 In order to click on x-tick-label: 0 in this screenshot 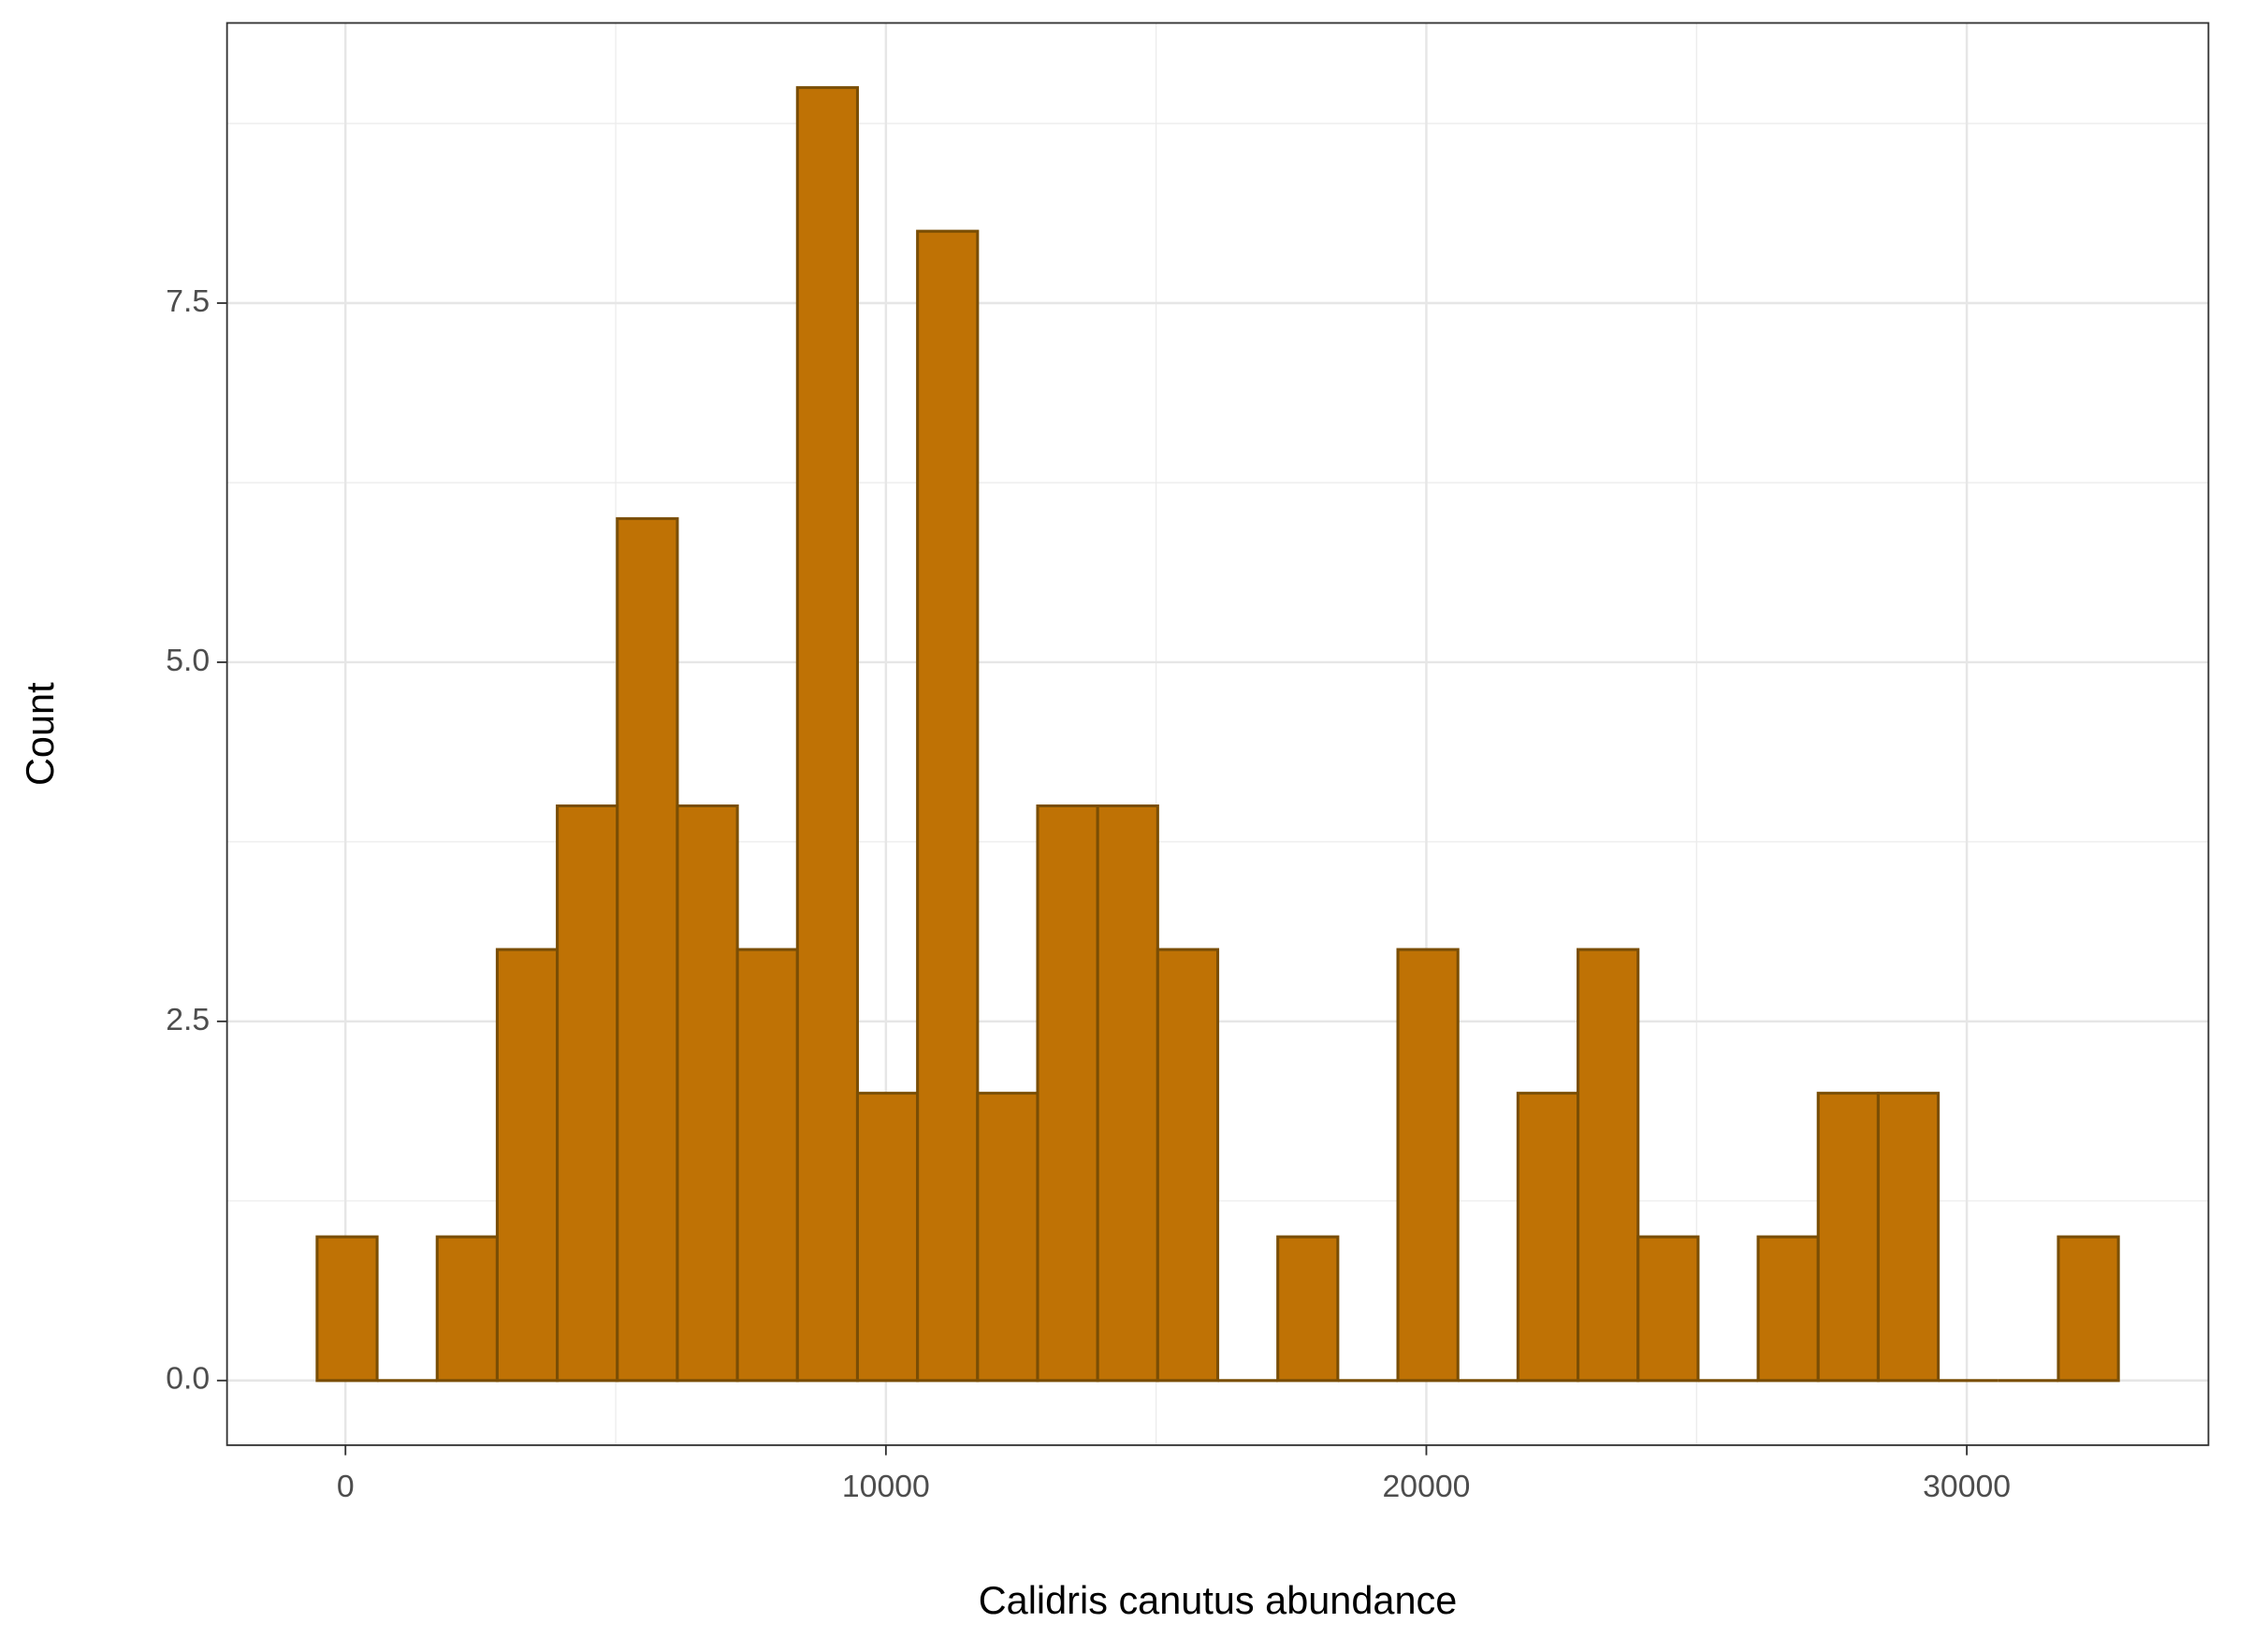, I will do `click(346, 1486)`.